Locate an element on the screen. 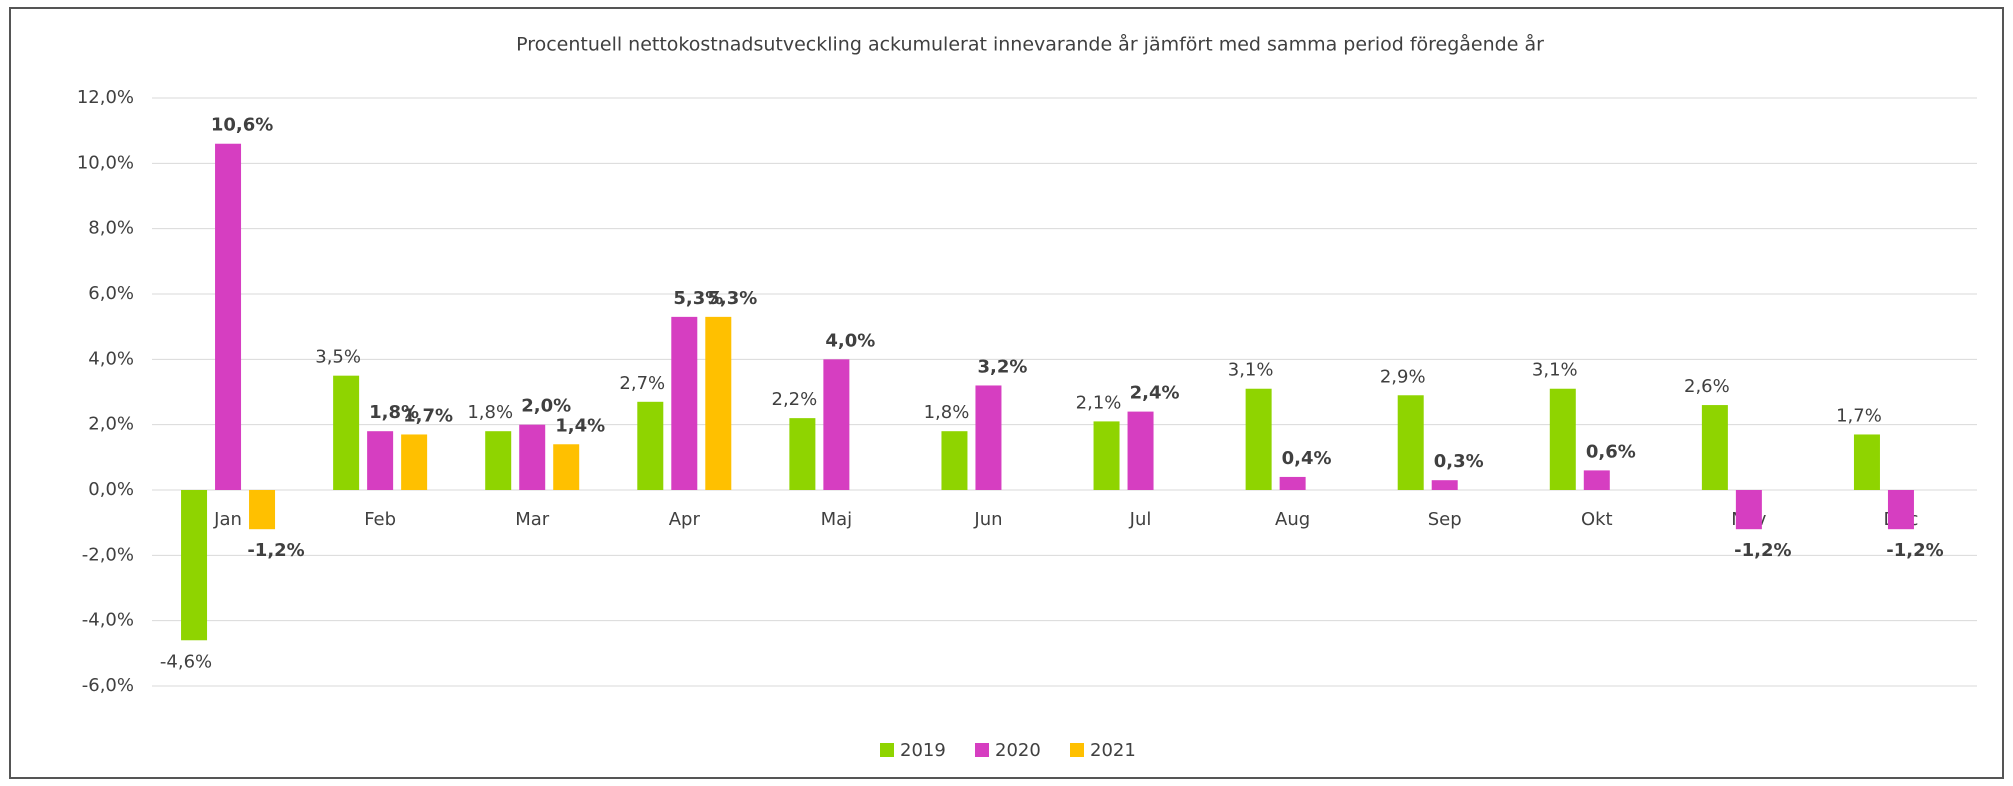  x-tick-label: Jan is located at coordinates (227, 519).